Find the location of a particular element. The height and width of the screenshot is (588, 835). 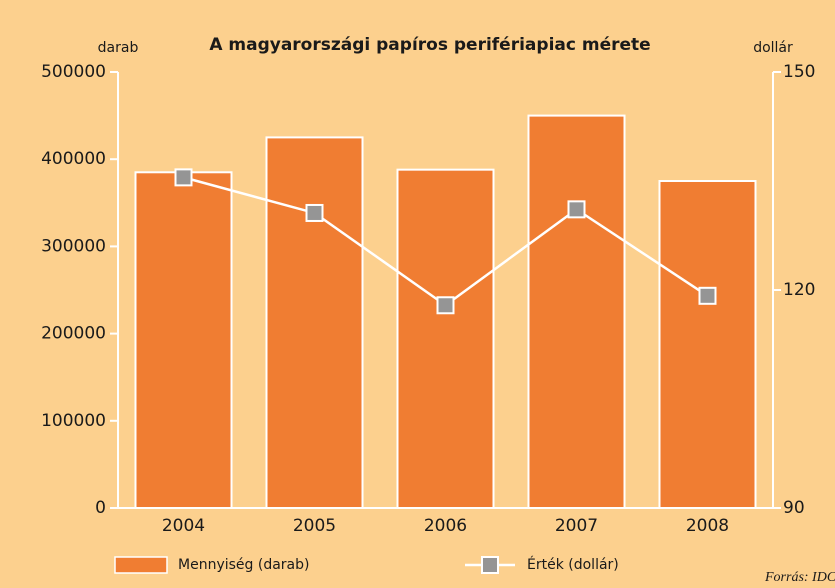

y-axis-label: darab is located at coordinates (118, 48).